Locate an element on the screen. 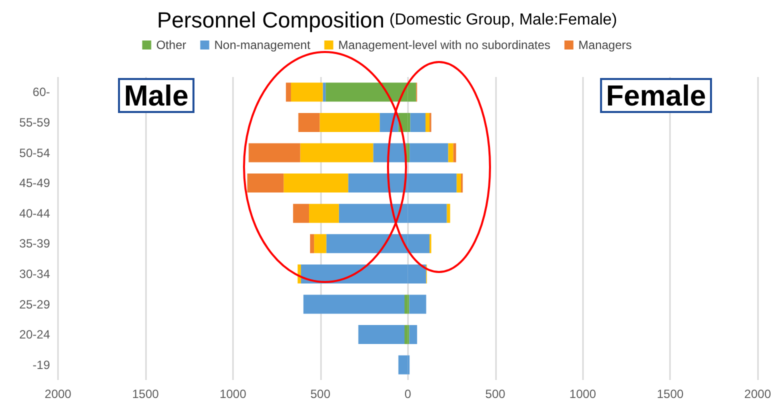 The image size is (774, 404). y-tick-label: 40-44 is located at coordinates (34, 213).